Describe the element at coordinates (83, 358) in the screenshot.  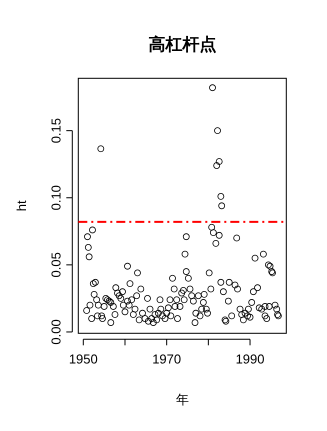
I see `x-tick-label: 1950` at that location.